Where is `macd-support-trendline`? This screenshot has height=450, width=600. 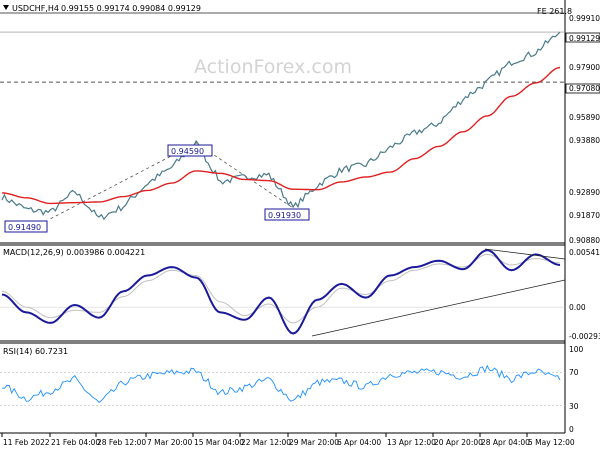 macd-support-trendline is located at coordinates (438, 308).